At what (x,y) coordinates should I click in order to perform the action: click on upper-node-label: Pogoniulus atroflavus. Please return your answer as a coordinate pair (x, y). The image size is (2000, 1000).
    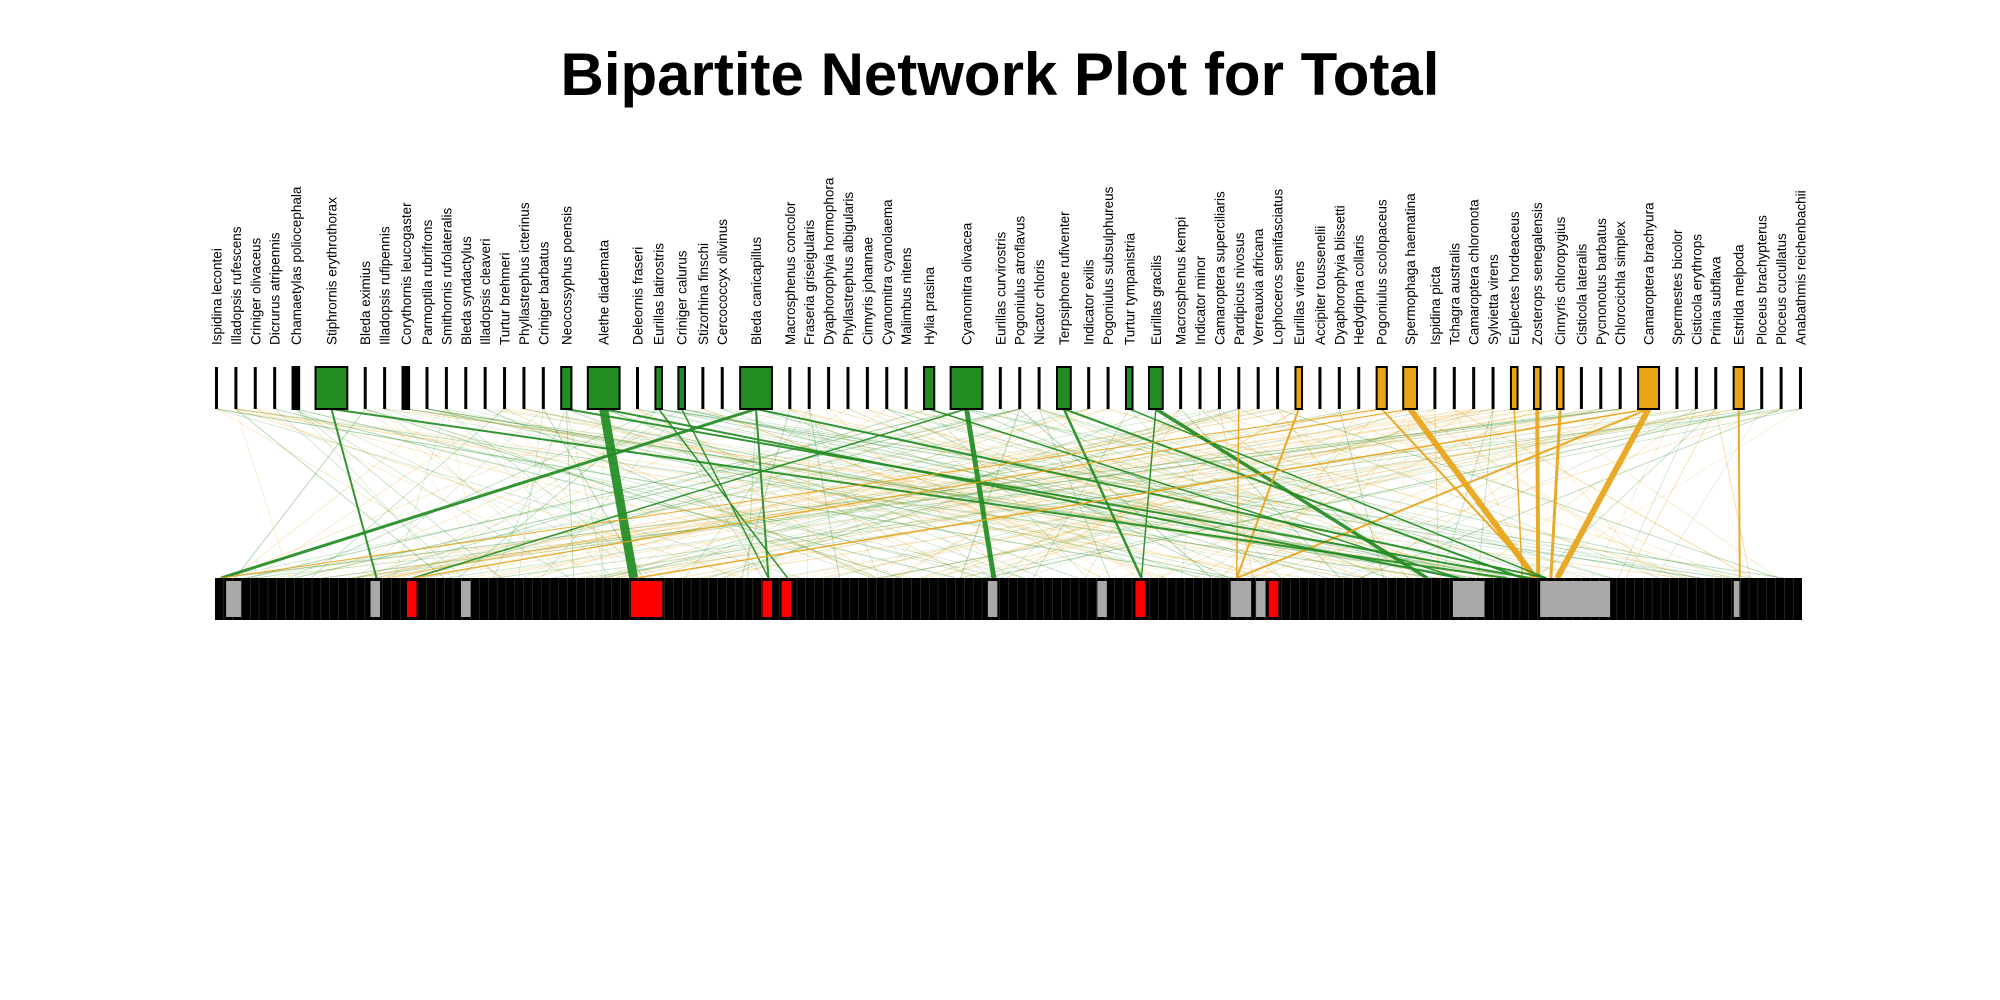
    Looking at the image, I should click on (1020, 280).